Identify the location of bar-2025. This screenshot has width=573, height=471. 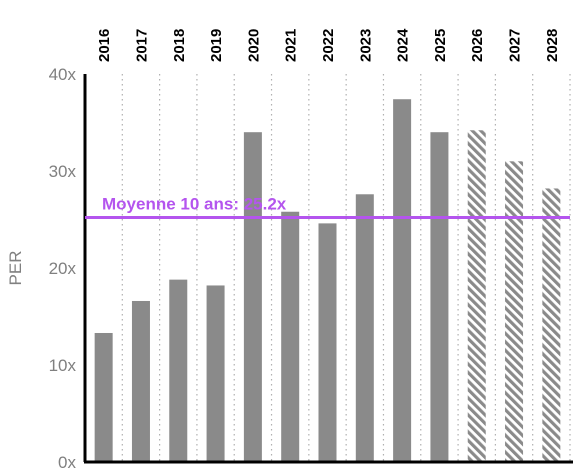
(439, 297).